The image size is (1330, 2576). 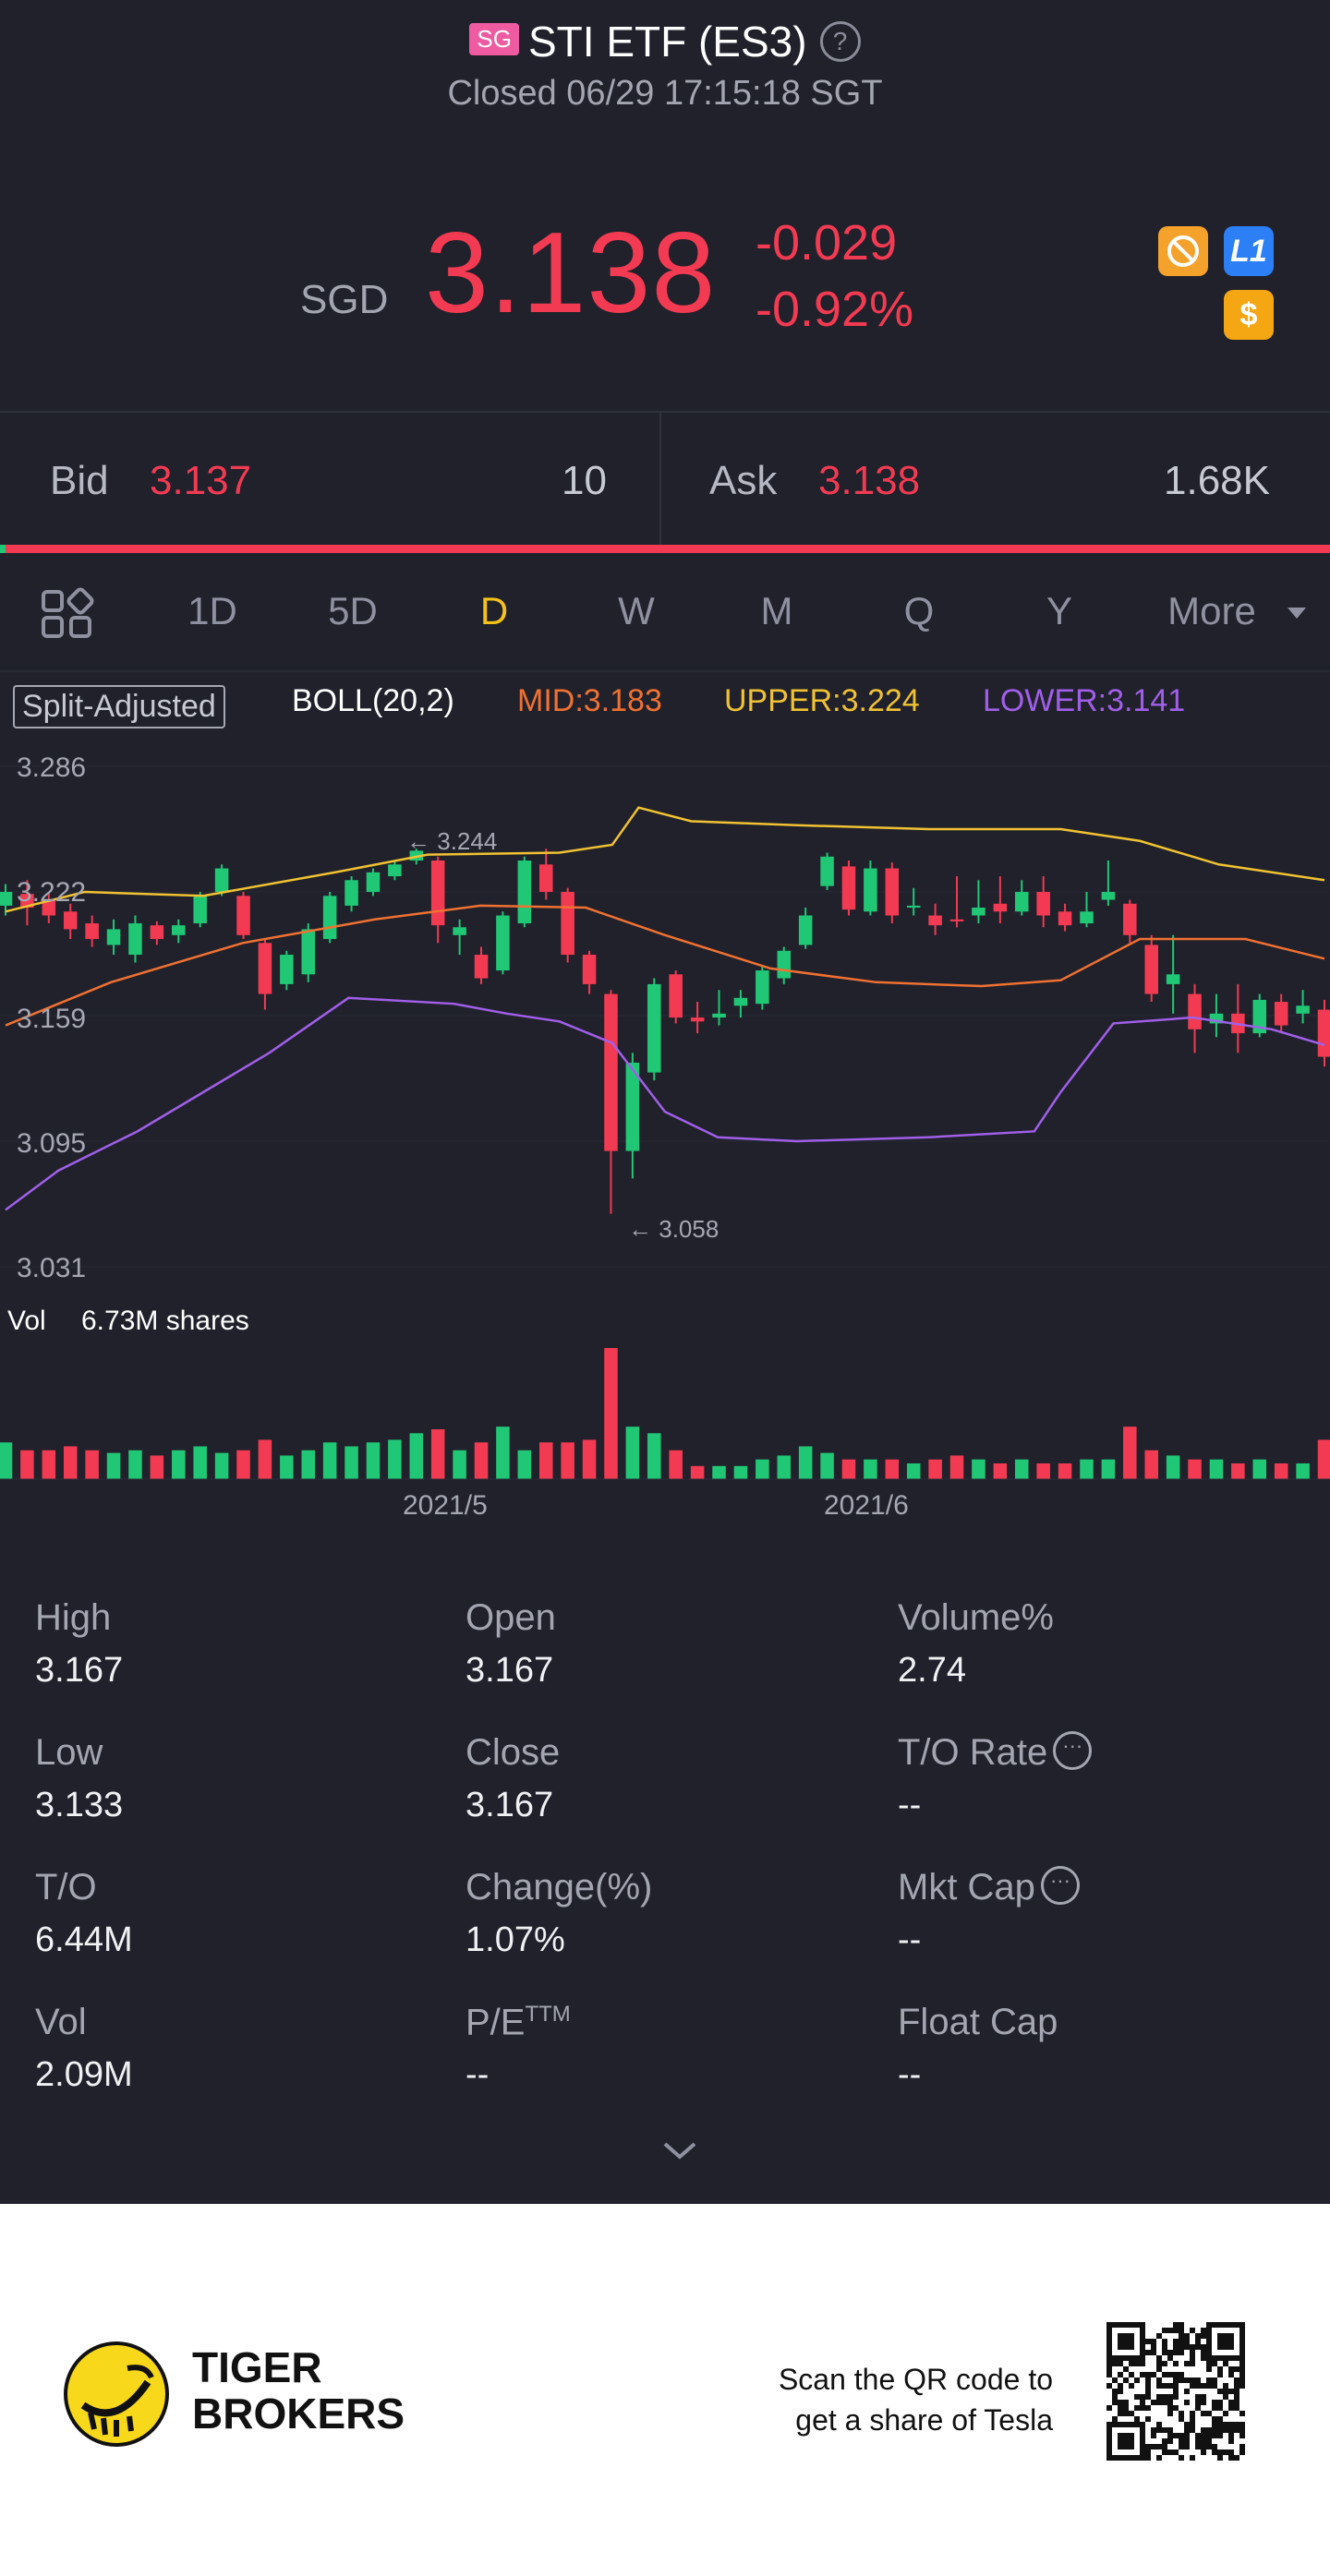 What do you see at coordinates (679, 2153) in the screenshot?
I see `expand-chevron-icon` at bounding box center [679, 2153].